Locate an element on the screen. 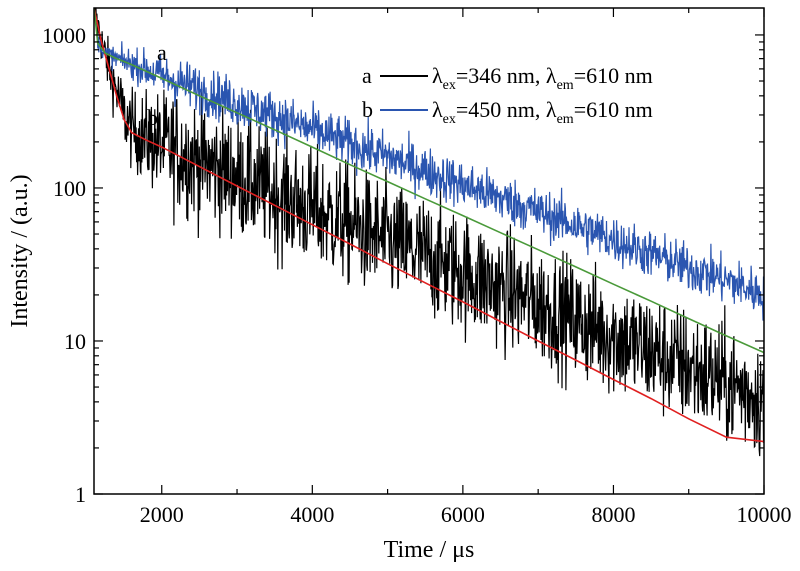  legend-ex-sub-a: ex is located at coordinates (449, 85).